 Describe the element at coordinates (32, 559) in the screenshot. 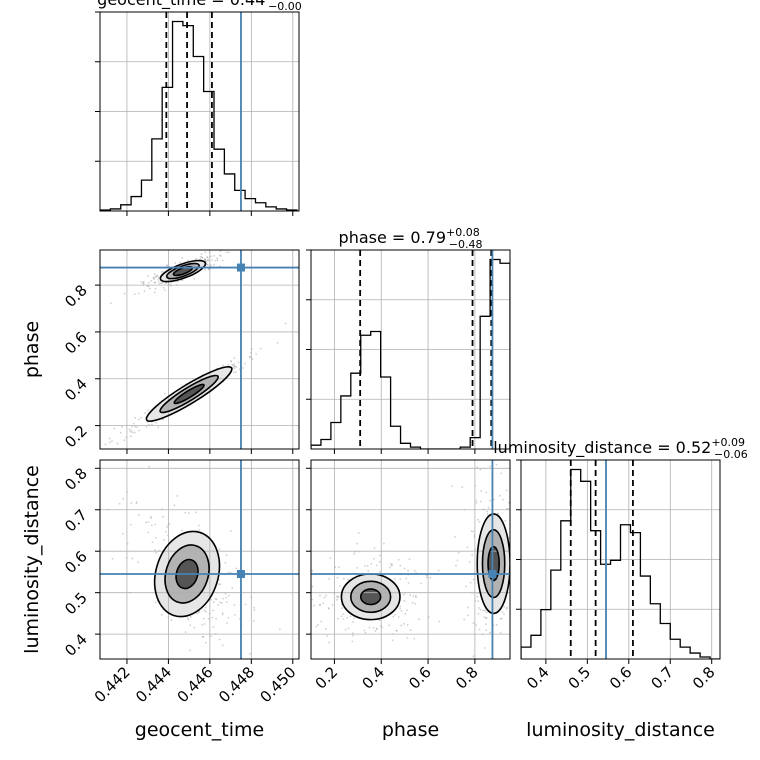

I see `y-axis-label-luminosity_distance: luminosity_distance` at that location.